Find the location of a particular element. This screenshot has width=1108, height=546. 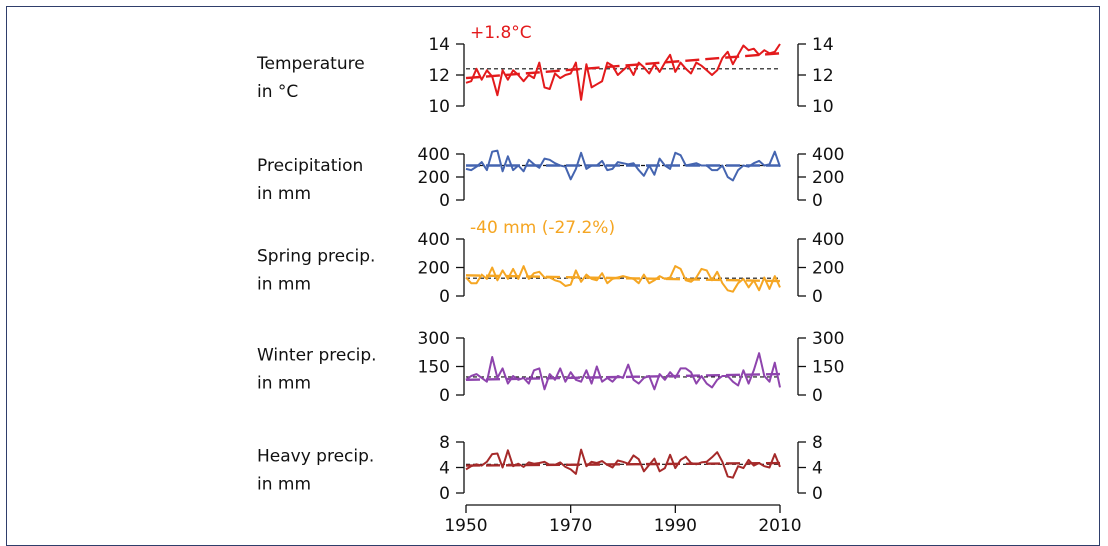

heavy-series-line is located at coordinates (623, 463).